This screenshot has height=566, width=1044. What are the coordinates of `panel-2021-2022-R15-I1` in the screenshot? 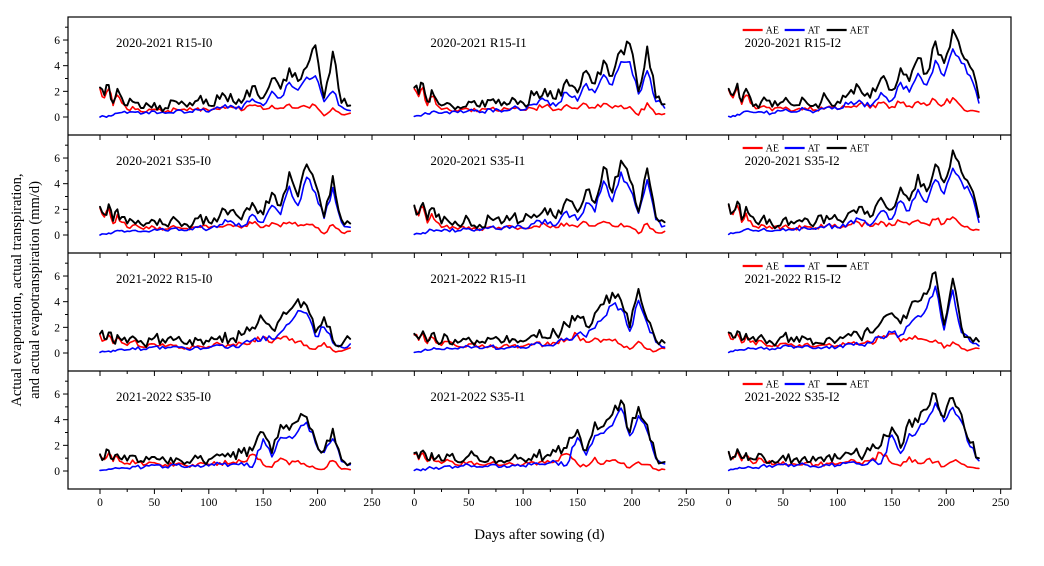 It's located at (539, 320).